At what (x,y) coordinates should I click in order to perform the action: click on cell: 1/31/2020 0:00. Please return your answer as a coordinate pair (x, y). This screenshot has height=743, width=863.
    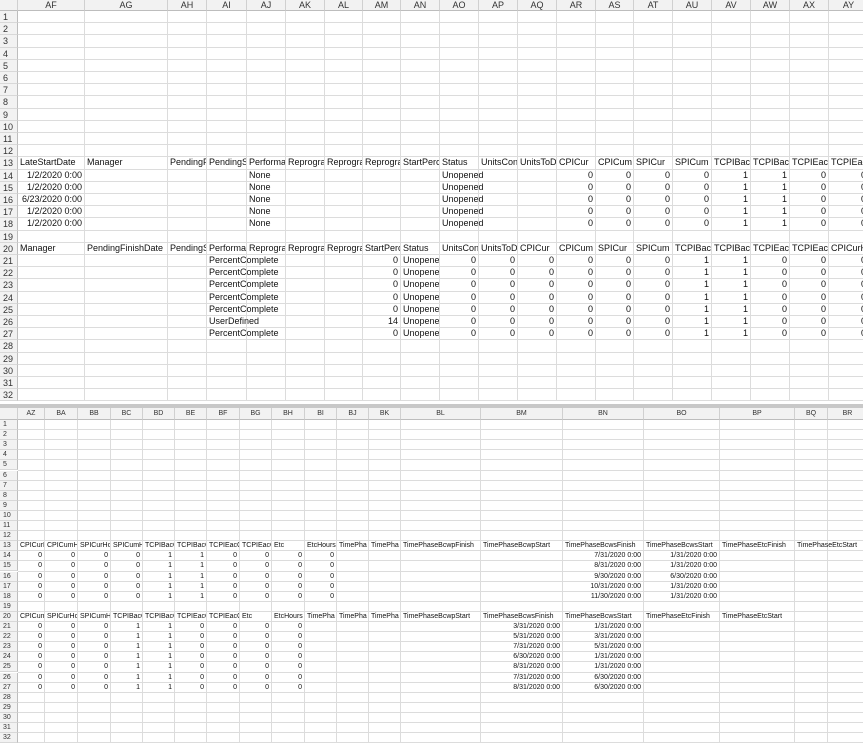
    Looking at the image, I should click on (681, 596).